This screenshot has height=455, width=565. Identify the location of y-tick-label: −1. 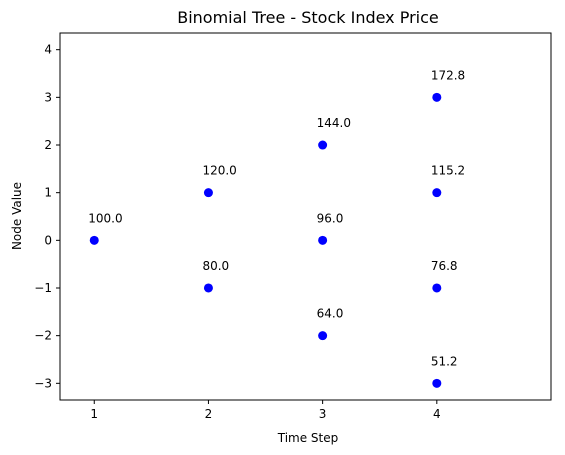
(43, 288).